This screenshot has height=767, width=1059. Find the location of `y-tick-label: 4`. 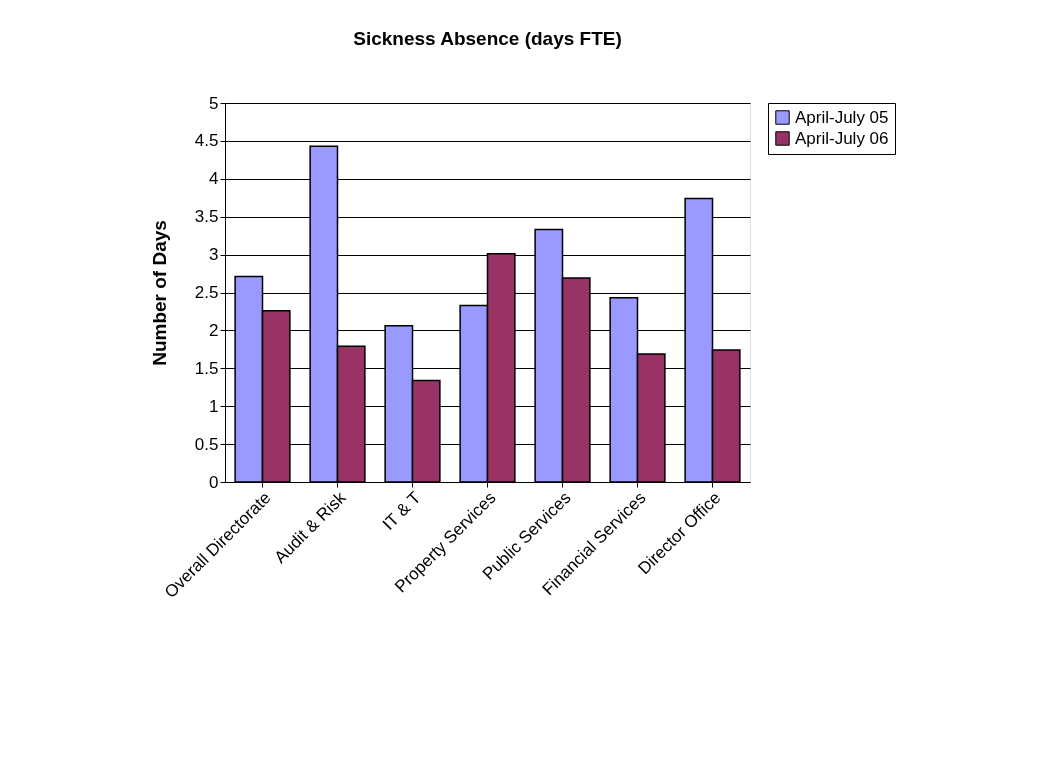

y-tick-label: 4 is located at coordinates (214, 179).